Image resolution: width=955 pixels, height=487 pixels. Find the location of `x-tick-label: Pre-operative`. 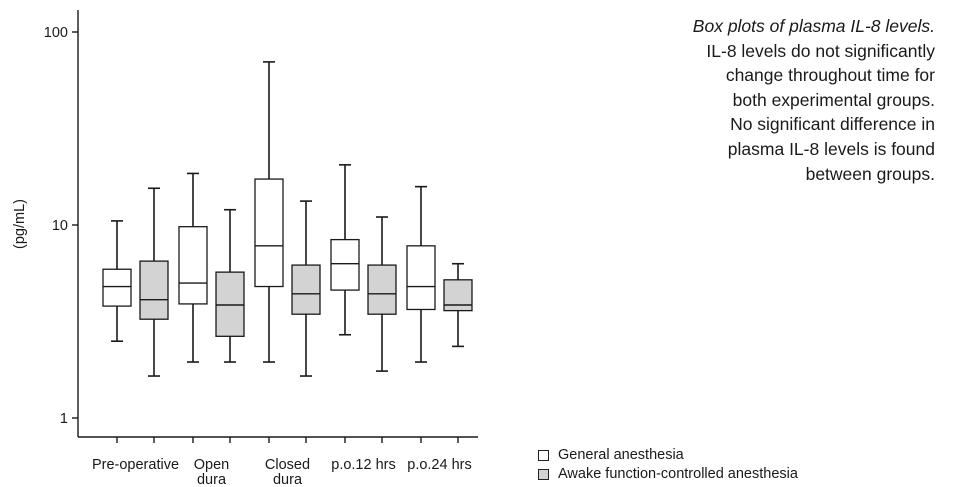

x-tick-label: Pre-operative is located at coordinates (135, 465).